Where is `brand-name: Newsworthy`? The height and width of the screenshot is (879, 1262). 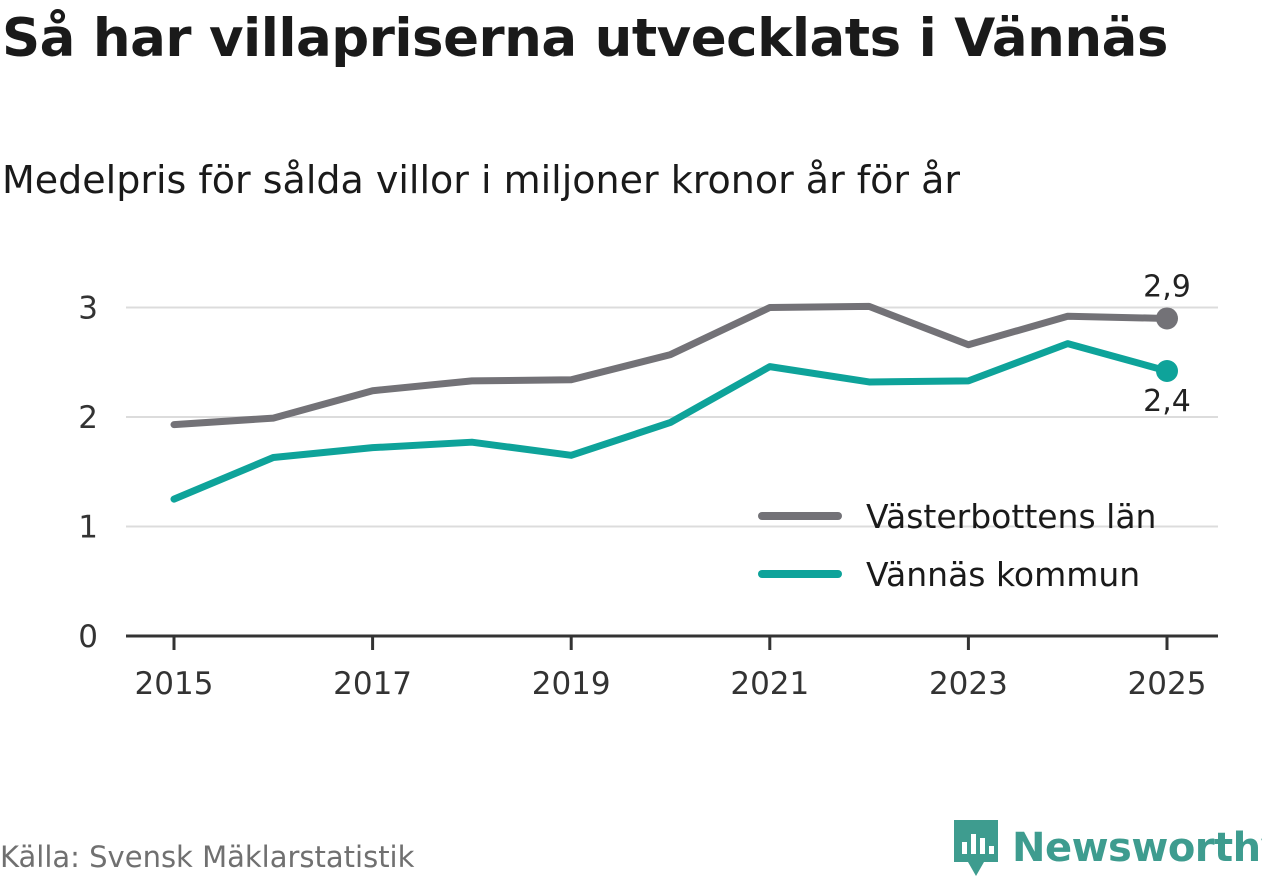 brand-name: Newsworthy is located at coordinates (1137, 848).